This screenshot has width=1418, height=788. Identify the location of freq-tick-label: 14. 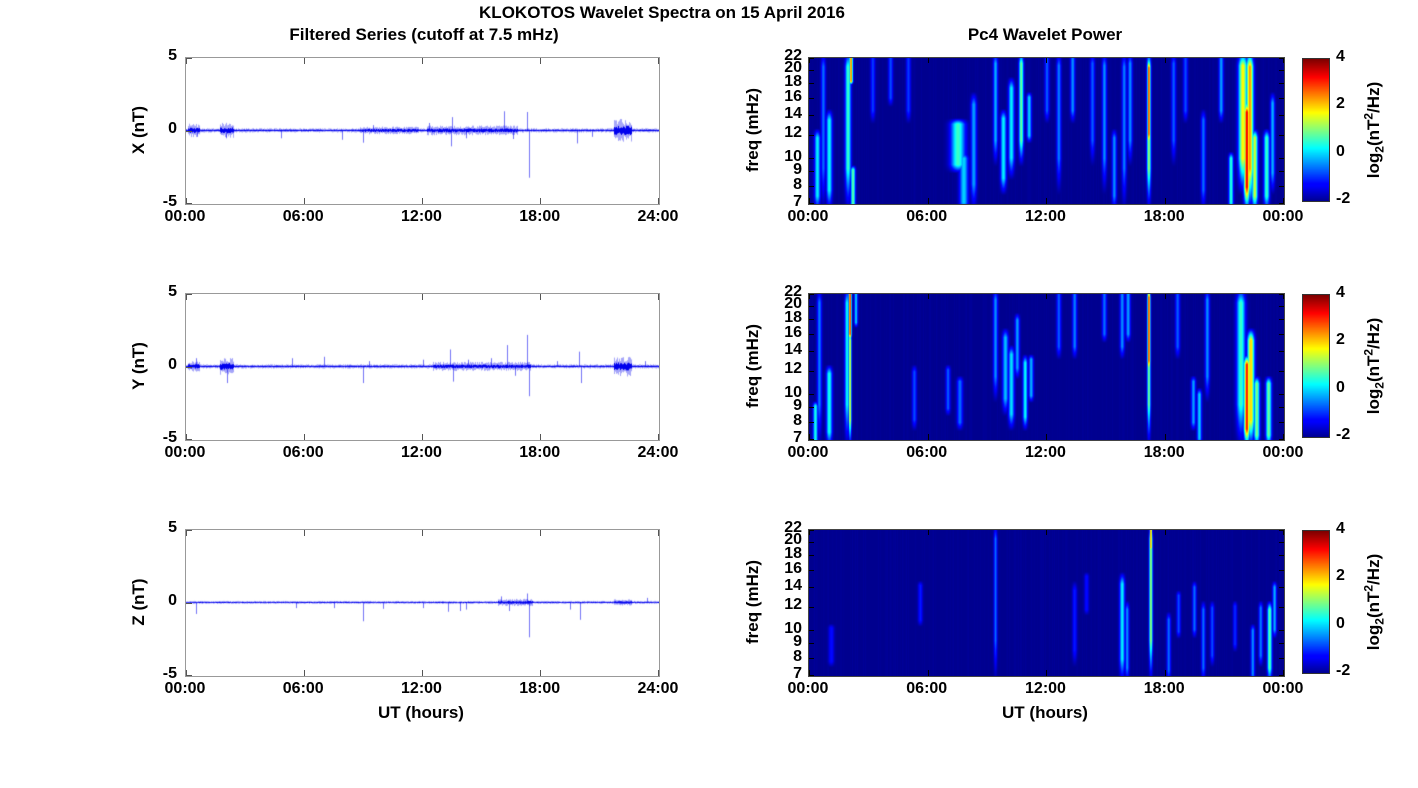
(793, 113).